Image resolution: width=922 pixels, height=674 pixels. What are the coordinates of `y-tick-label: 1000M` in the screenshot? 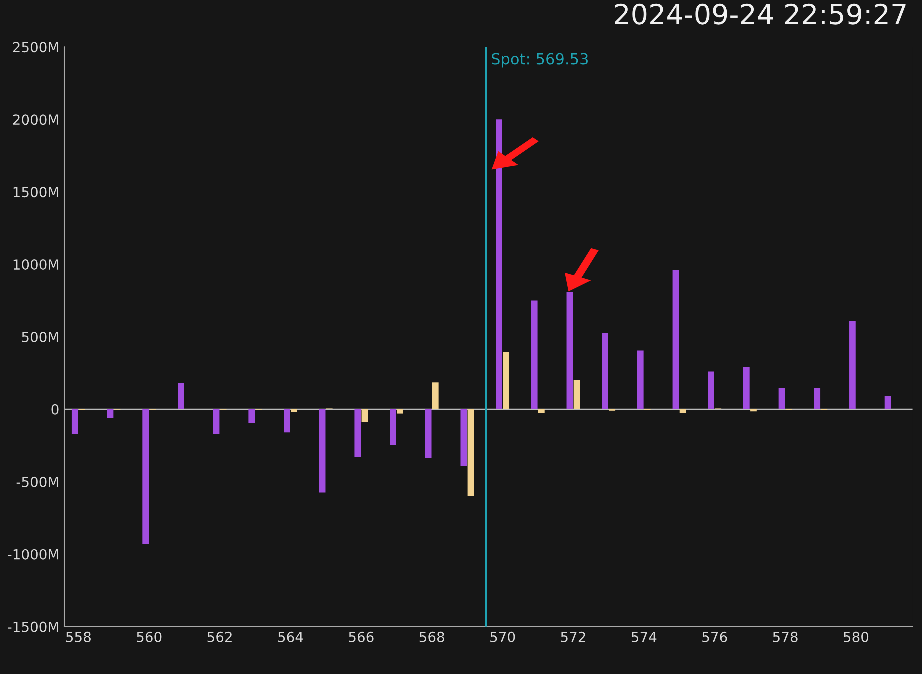 It's located at (36, 265).